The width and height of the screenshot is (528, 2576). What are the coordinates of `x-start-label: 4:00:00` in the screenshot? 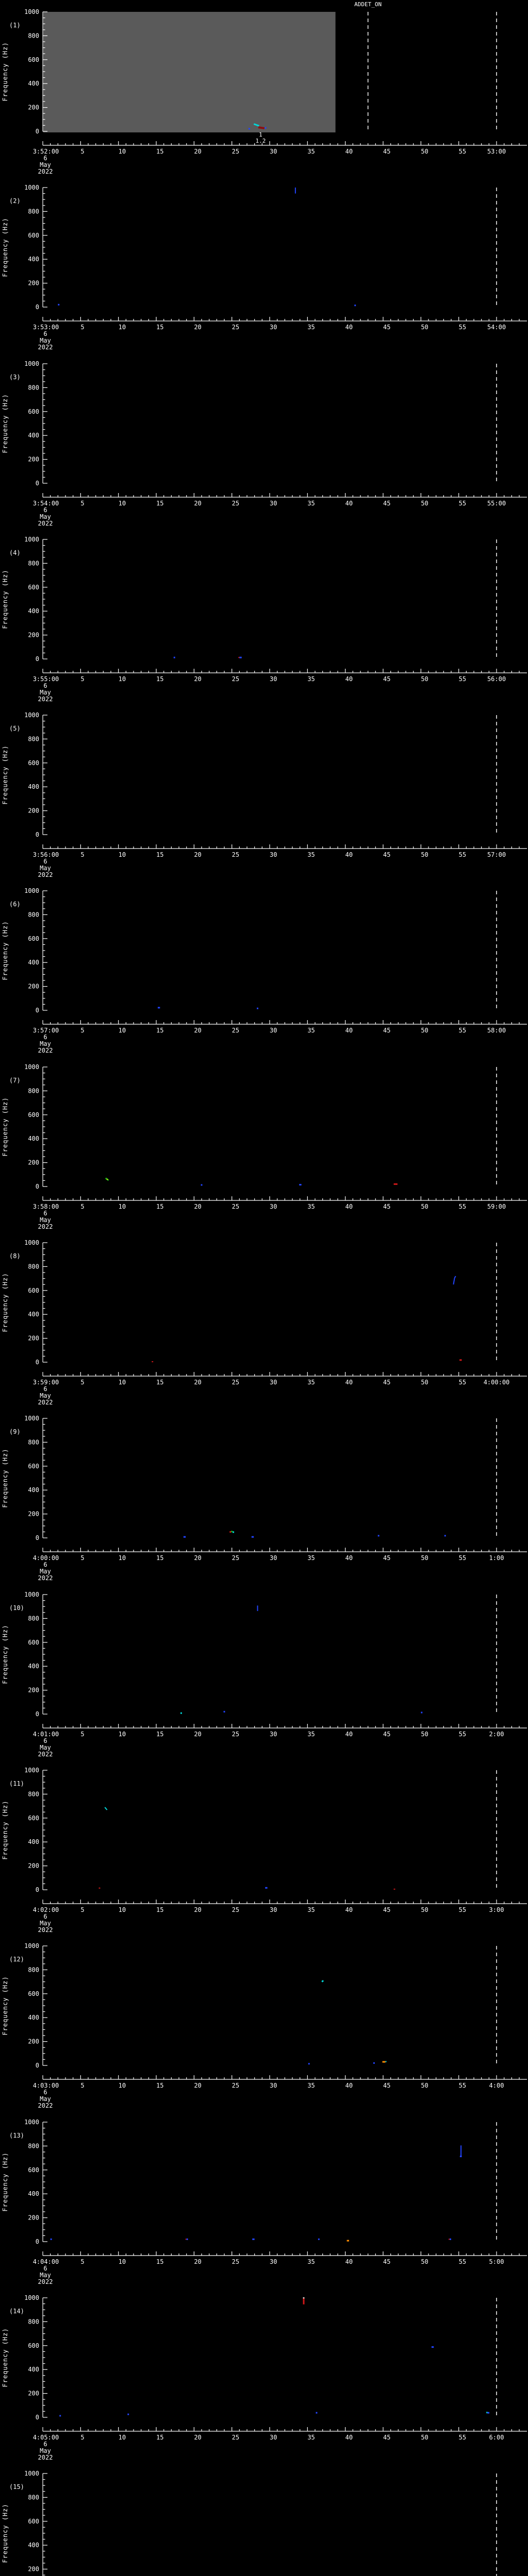 It's located at (46, 1558).